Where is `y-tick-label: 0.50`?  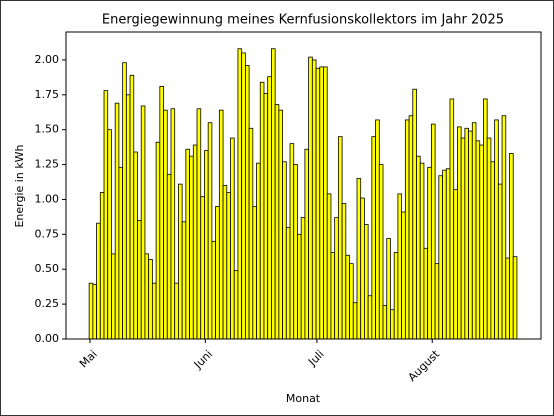
y-tick-label: 0.50 is located at coordinates (47, 268).